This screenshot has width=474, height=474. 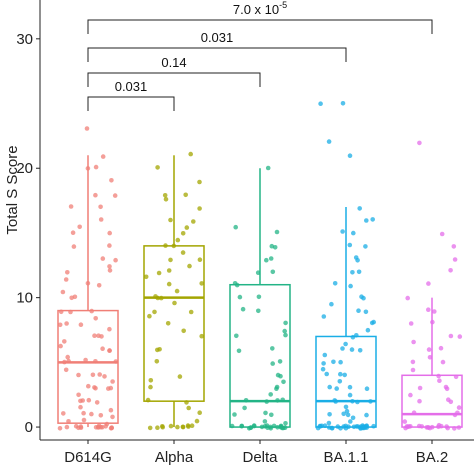 I want to click on y-tick-label: 0, so click(x=29, y=427).